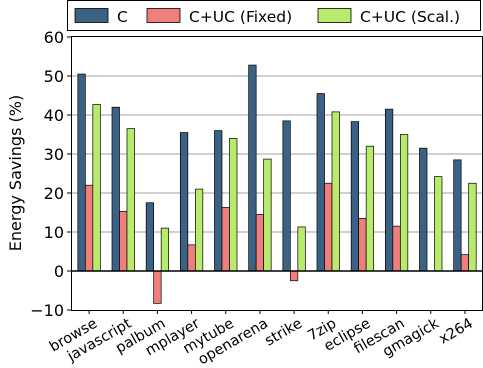  Describe the element at coordinates (283, 333) in the screenshot. I see `x-tick-label: strike` at that location.